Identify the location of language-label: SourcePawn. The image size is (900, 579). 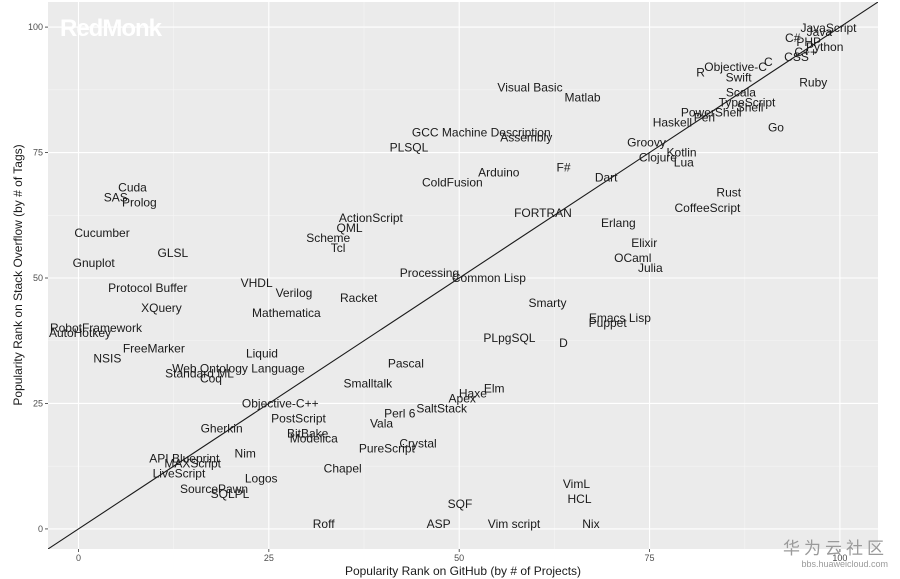
(214, 489).